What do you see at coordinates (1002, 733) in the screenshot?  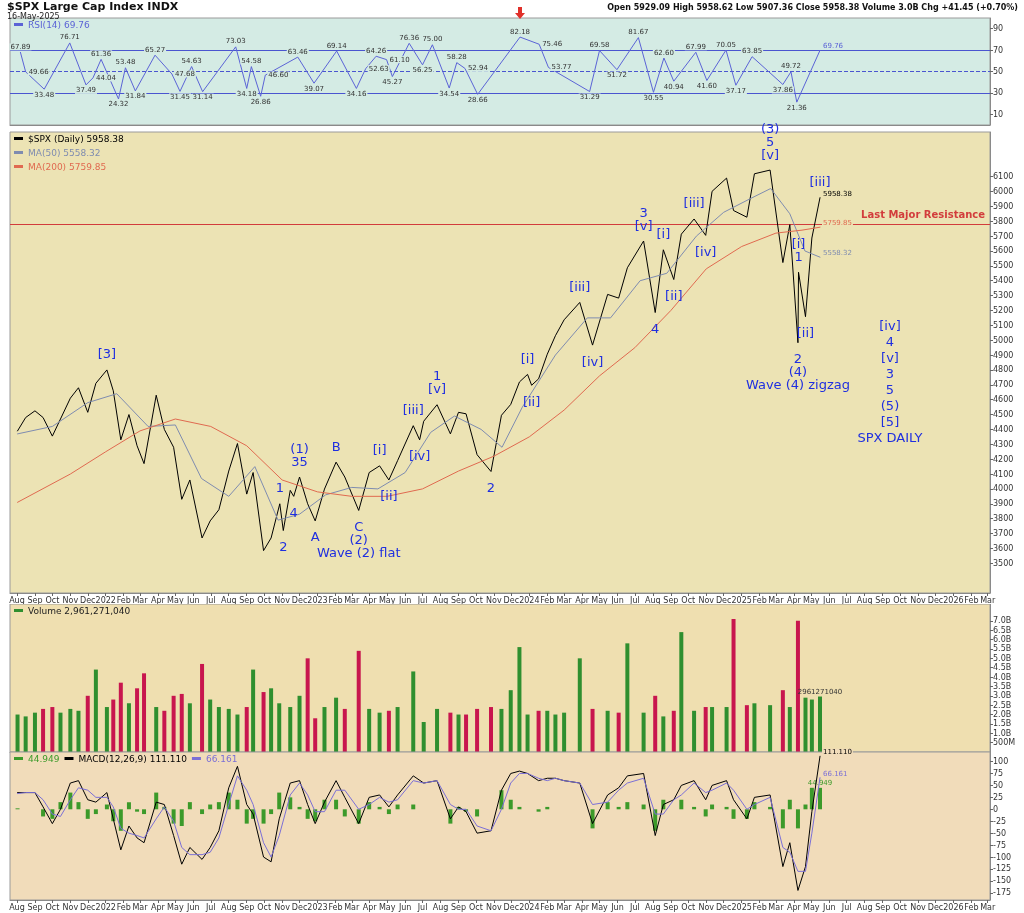 I see `y-tick-label: 1.0B` at bounding box center [1002, 733].